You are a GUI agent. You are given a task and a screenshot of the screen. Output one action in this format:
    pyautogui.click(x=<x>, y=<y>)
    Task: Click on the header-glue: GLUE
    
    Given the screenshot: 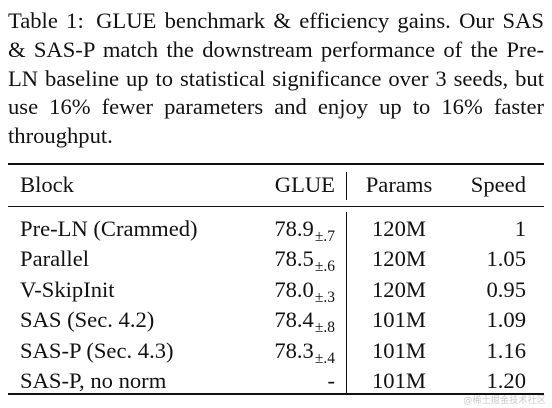 What is the action you would take?
    pyautogui.click(x=304, y=184)
    